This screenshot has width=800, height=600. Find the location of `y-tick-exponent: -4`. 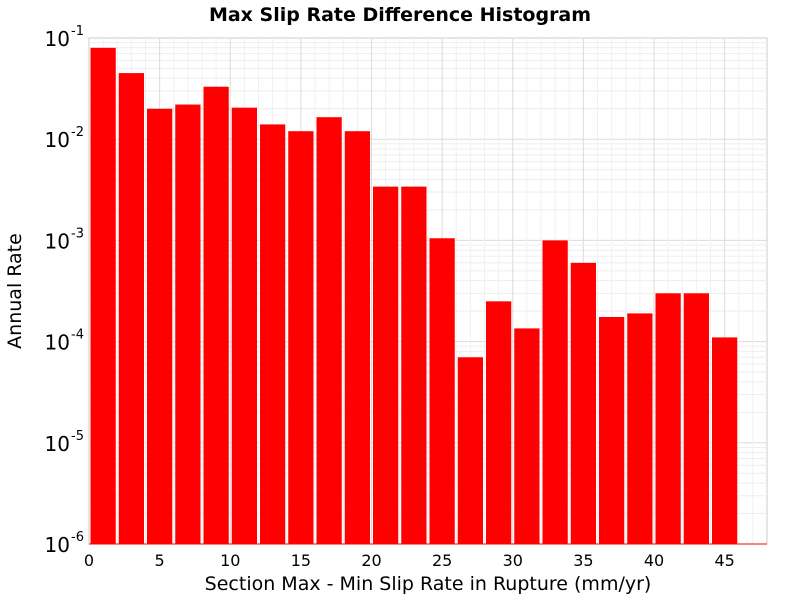

y-tick-exponent: -4 is located at coordinates (77, 335).